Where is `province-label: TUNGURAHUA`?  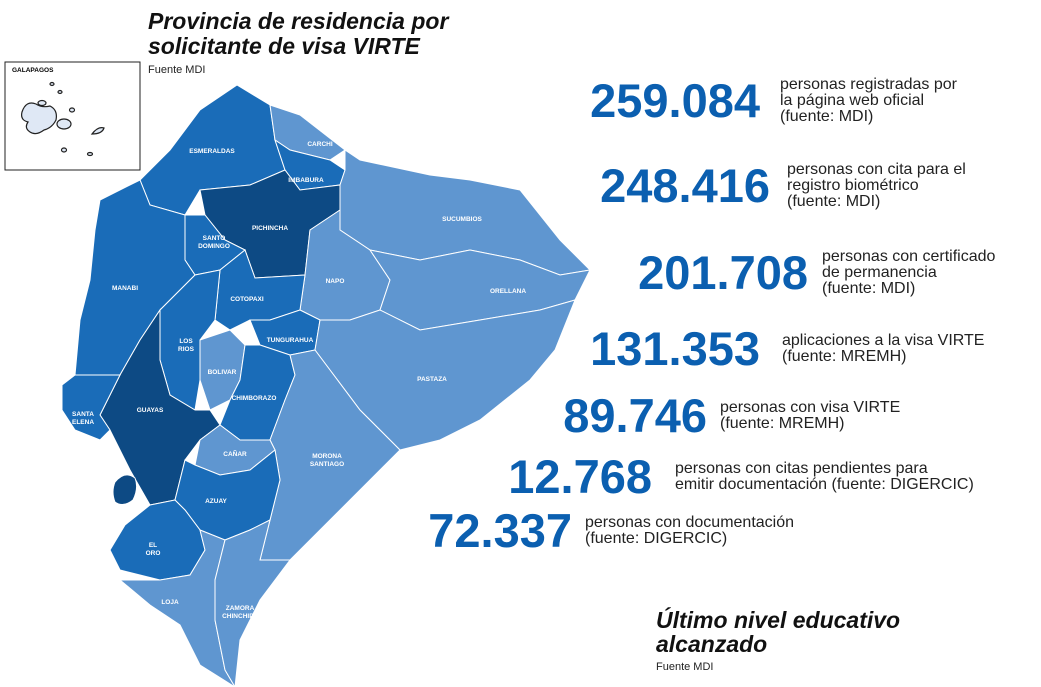 province-label: TUNGURAHUA is located at coordinates (290, 340).